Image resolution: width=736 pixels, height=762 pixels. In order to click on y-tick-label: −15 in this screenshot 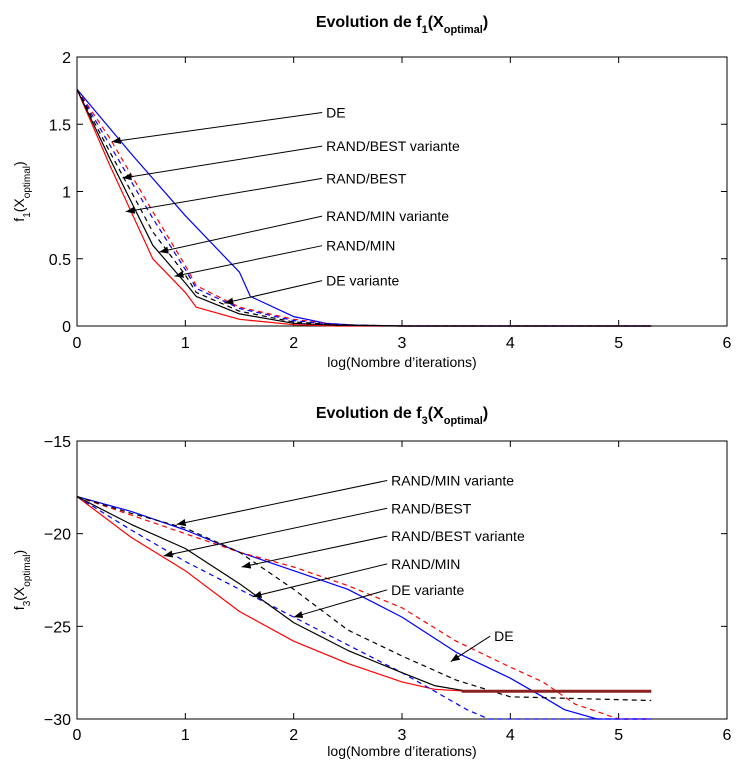, I will do `click(57, 442)`.